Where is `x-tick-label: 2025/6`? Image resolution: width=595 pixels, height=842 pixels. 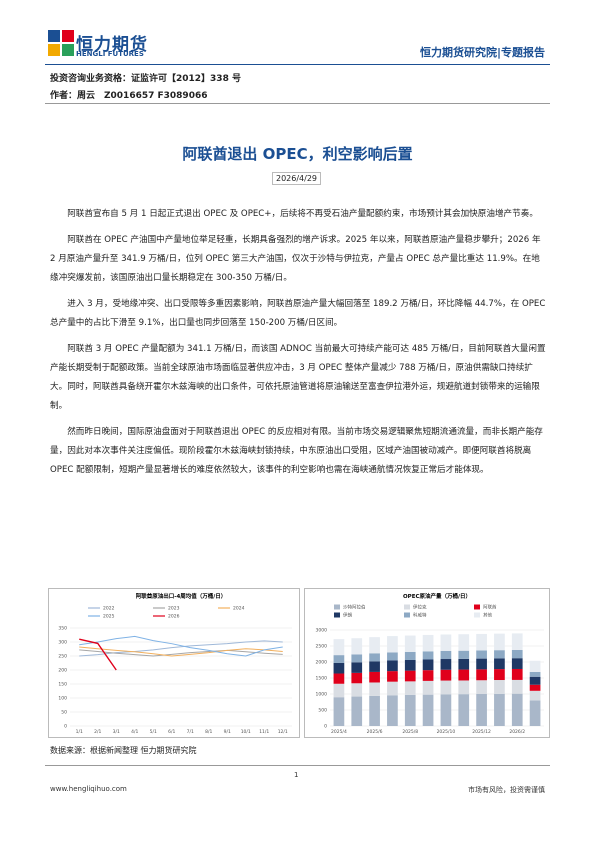 x-tick-label: 2025/6 is located at coordinates (375, 732).